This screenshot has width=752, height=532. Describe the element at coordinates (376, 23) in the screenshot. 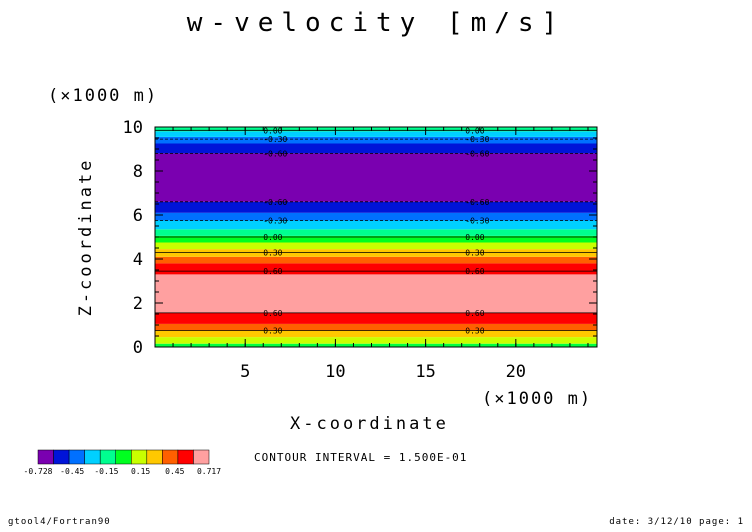

I see `chart-title: w-velocity [m/s]` at that location.